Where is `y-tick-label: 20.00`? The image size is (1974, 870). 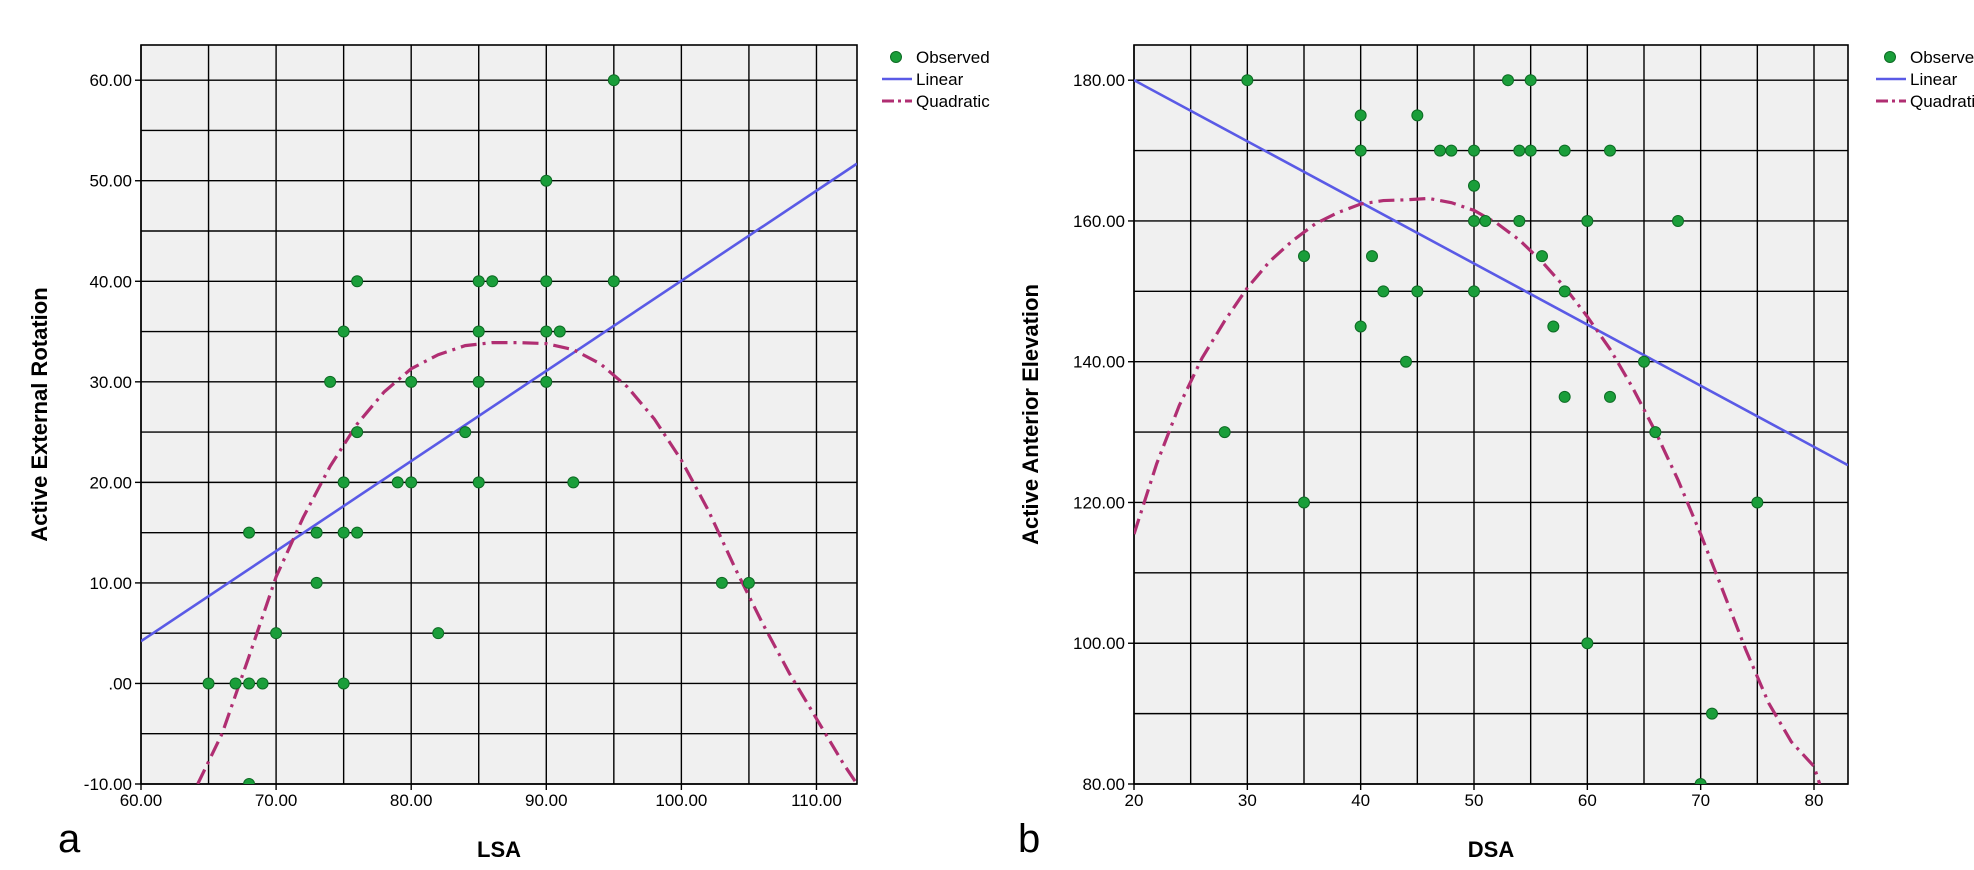
y-tick-label: 20.00 is located at coordinates (110, 482).